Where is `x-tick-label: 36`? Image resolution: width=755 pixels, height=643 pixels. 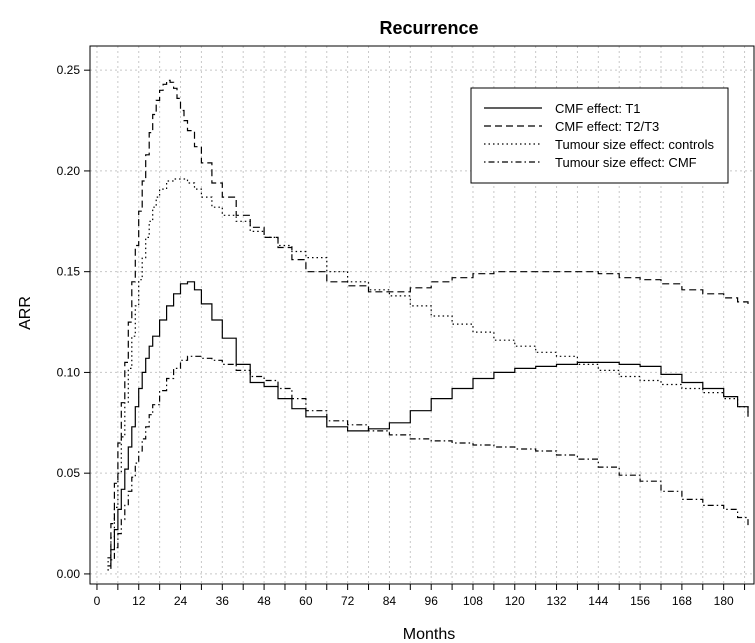
x-tick-label: 36 is located at coordinates (223, 601).